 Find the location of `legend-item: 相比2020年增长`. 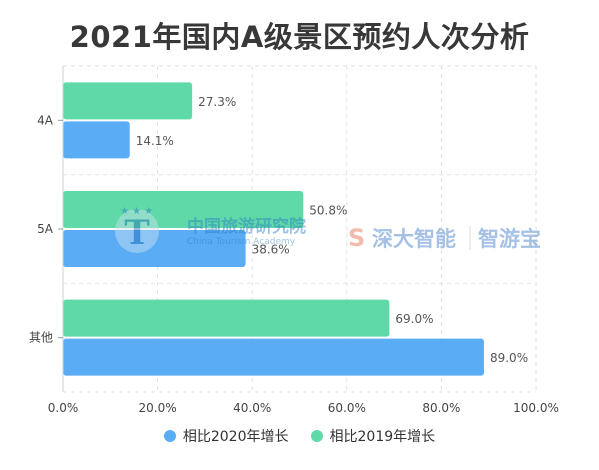

legend-item: 相比2020年增长 is located at coordinates (226, 436).